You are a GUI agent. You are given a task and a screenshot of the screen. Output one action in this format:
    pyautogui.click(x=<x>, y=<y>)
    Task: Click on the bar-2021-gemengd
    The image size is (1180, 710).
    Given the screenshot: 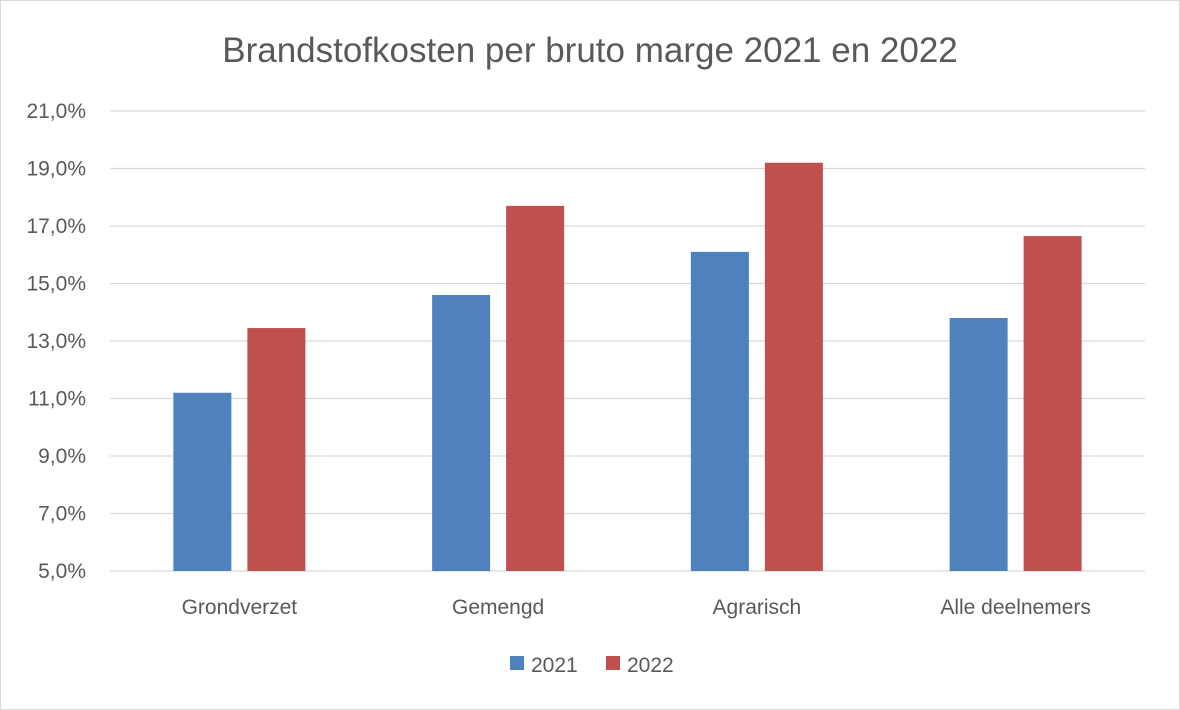 What is the action you would take?
    pyautogui.click(x=461, y=433)
    